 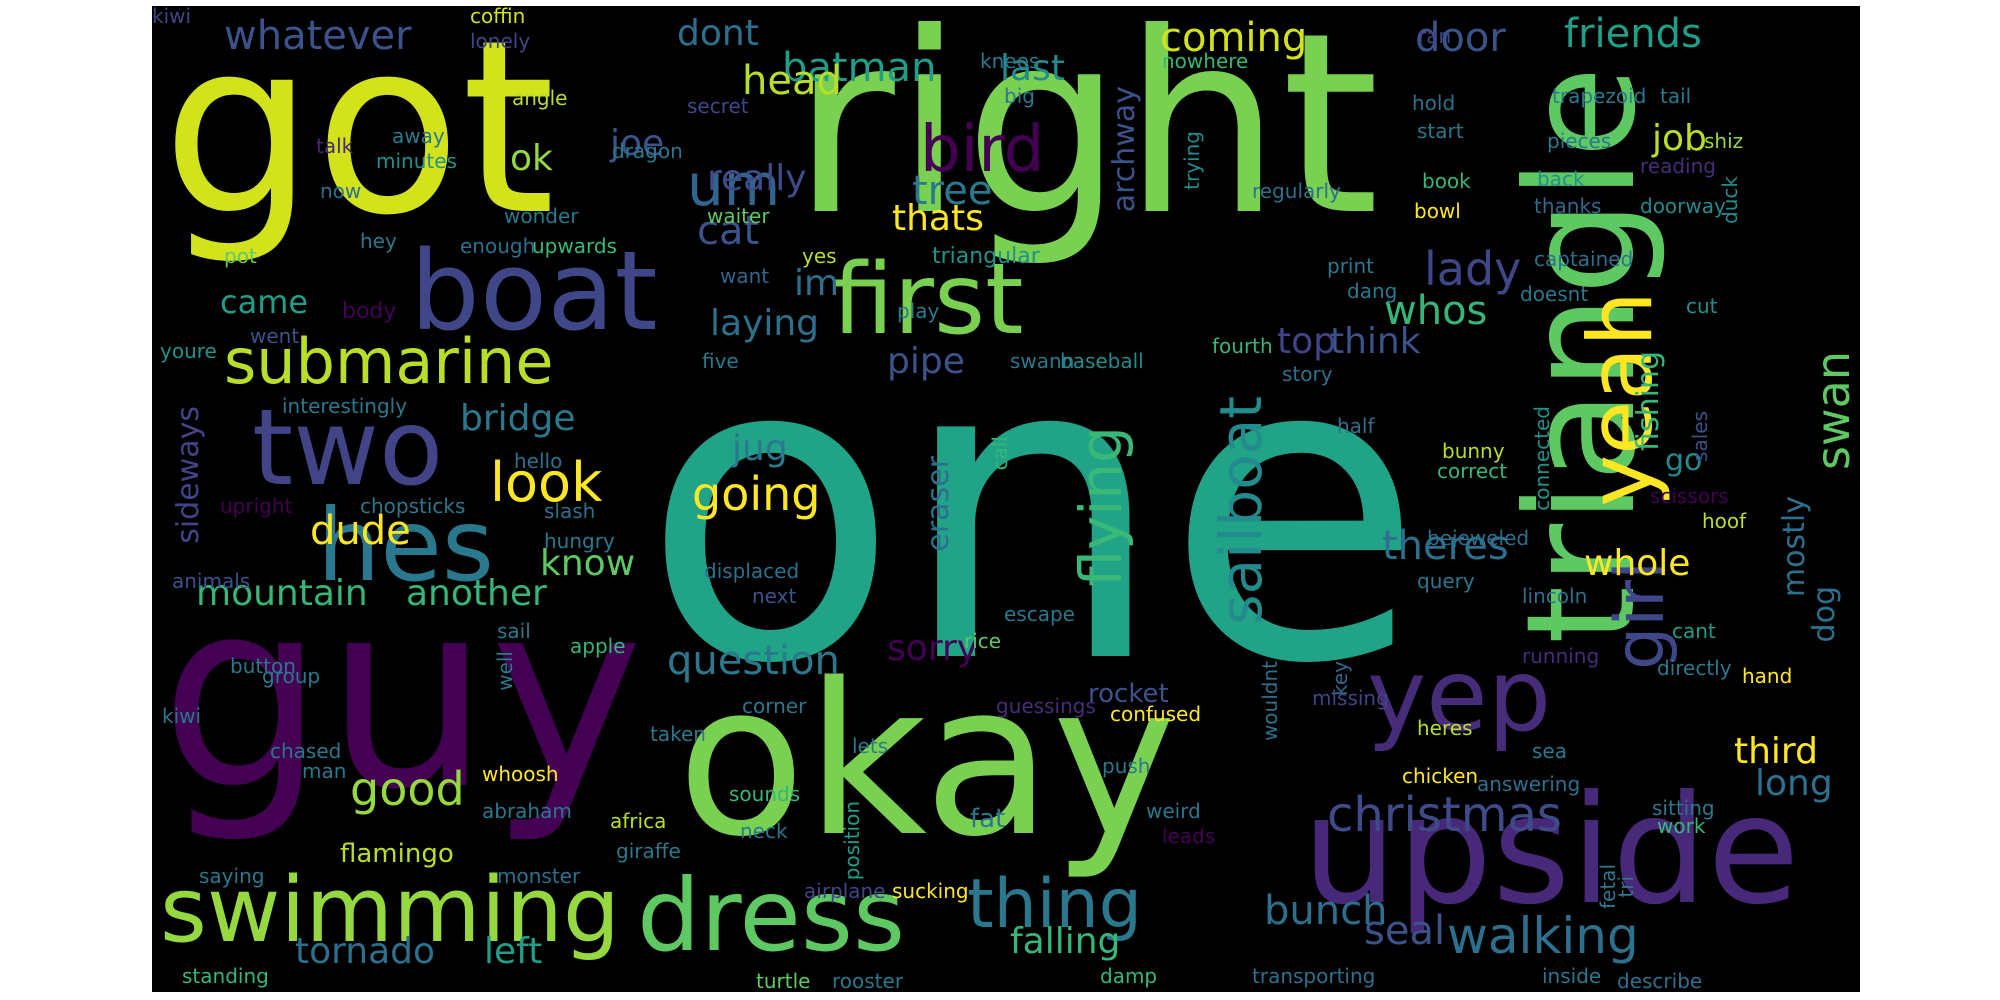 I want to click on word-hello: hello, so click(x=538, y=461).